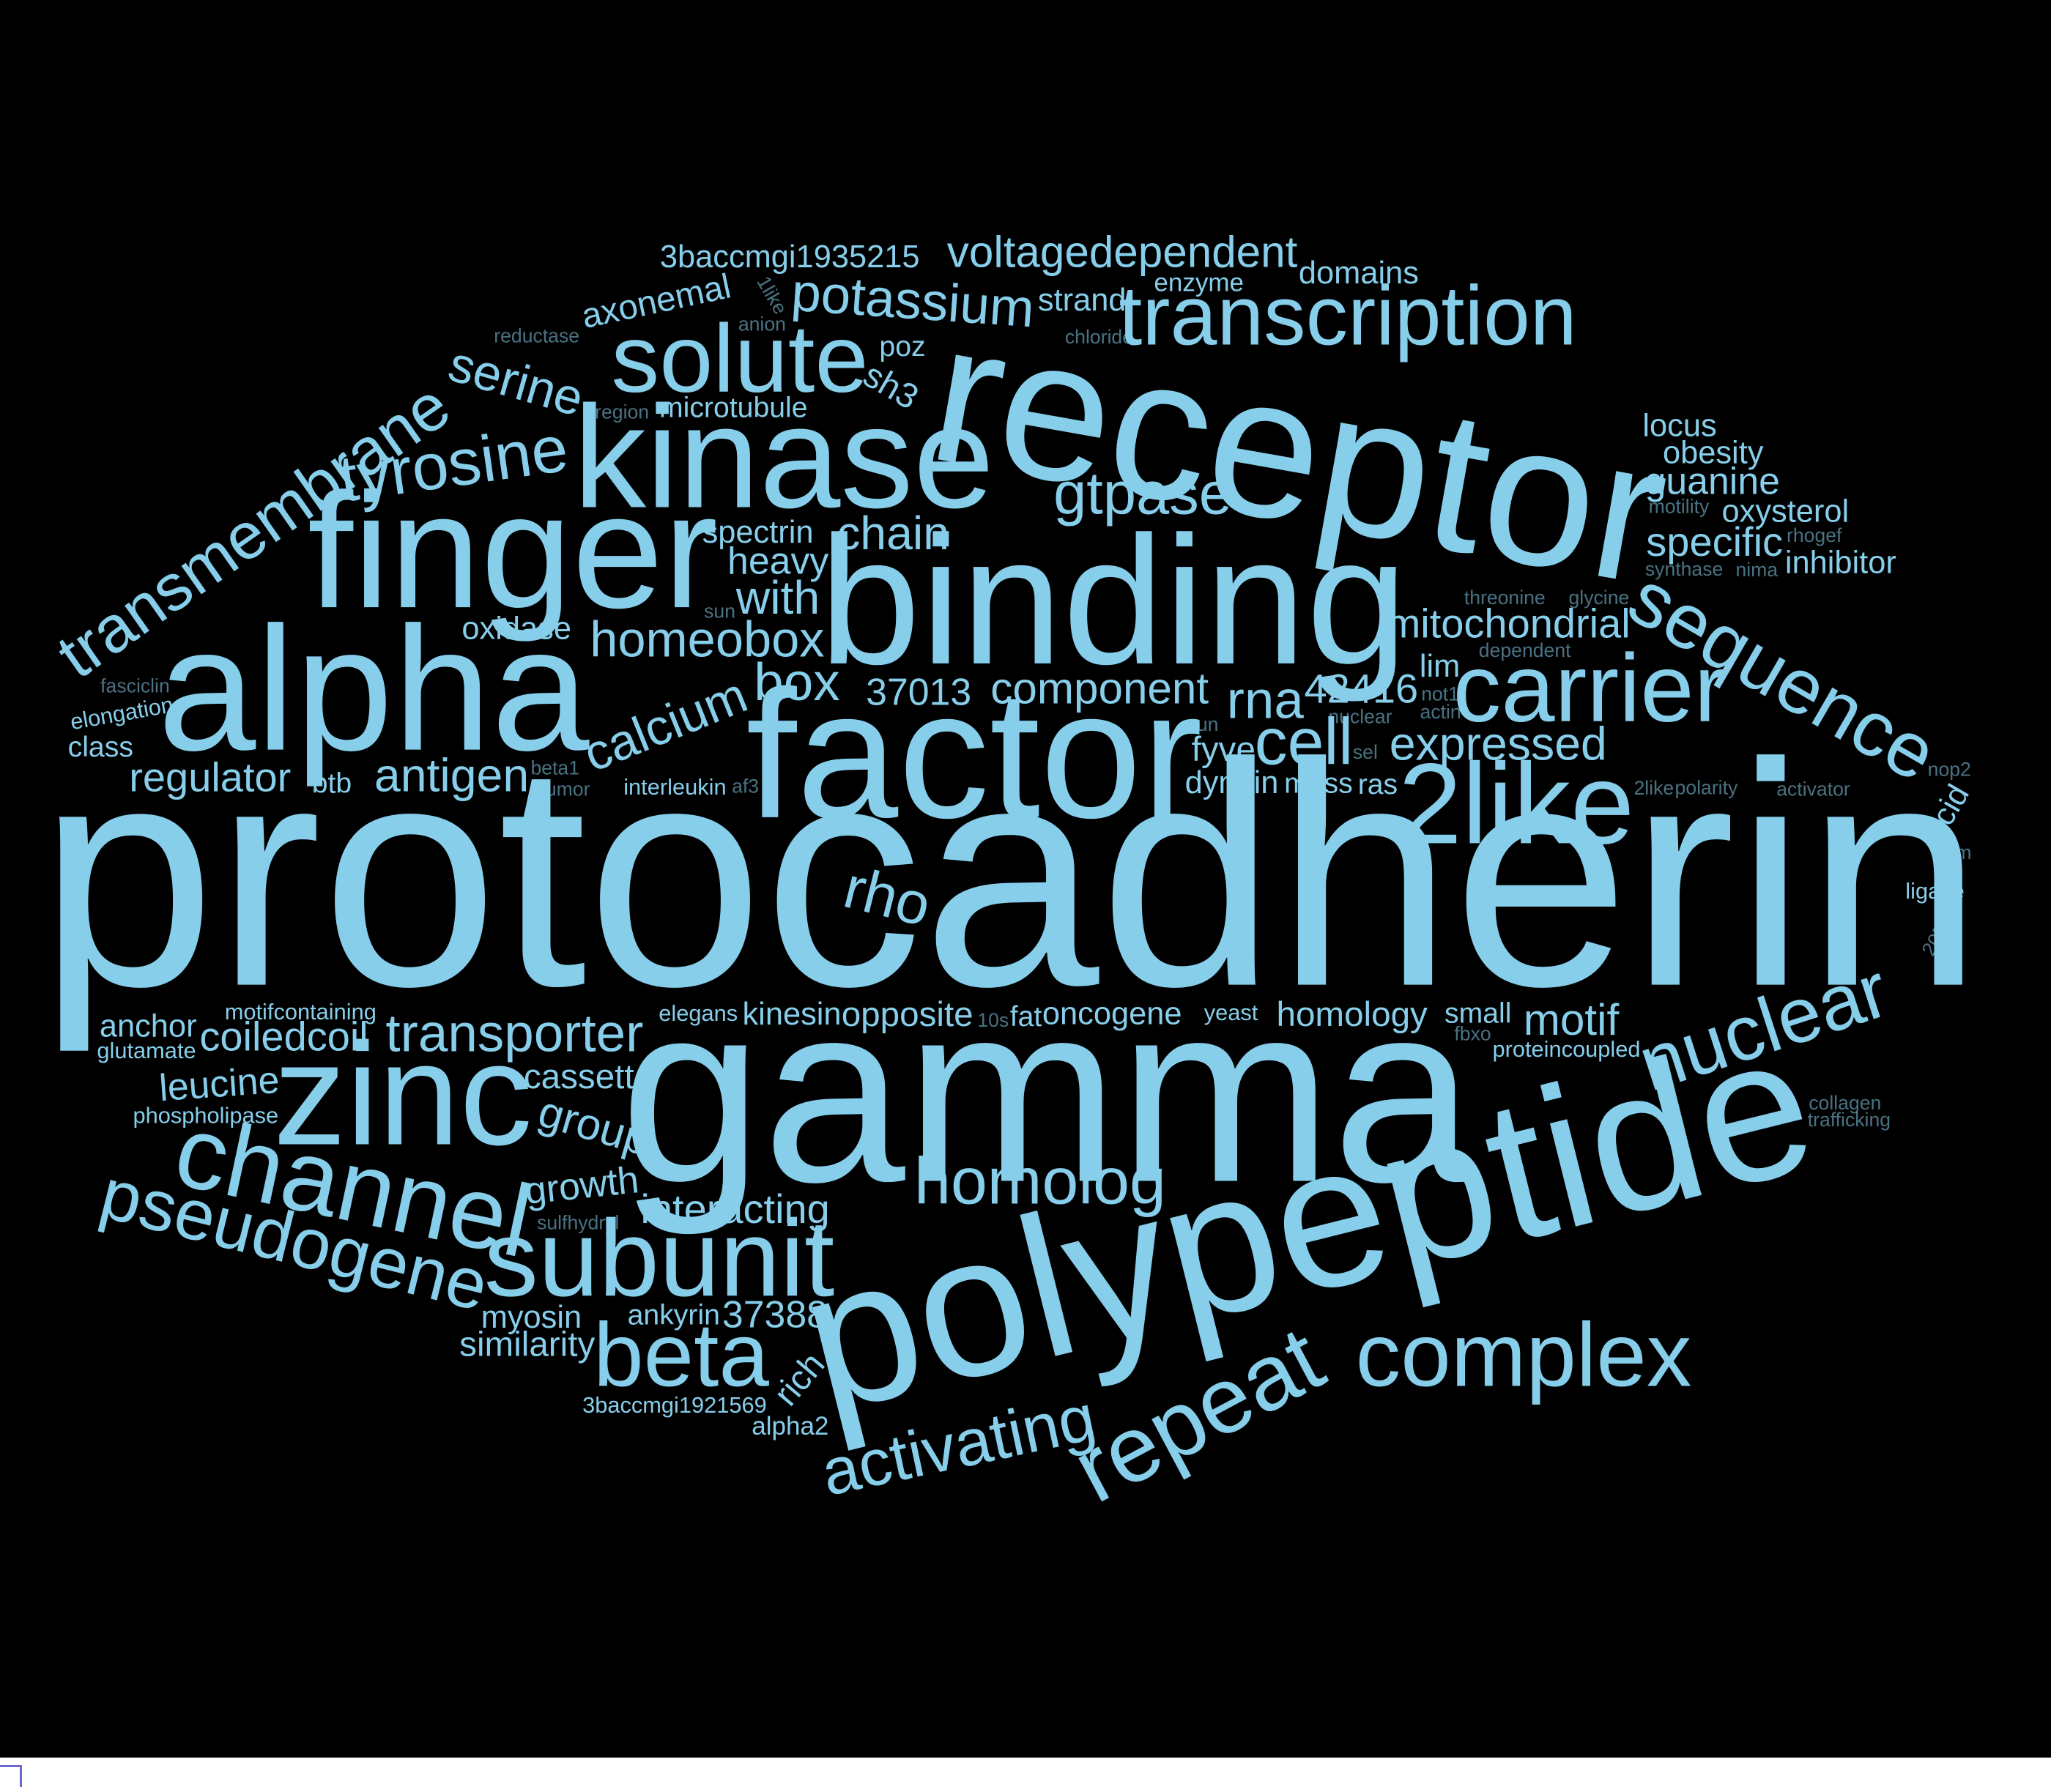  I want to click on cloud-word: fbxo, so click(1473, 1033).